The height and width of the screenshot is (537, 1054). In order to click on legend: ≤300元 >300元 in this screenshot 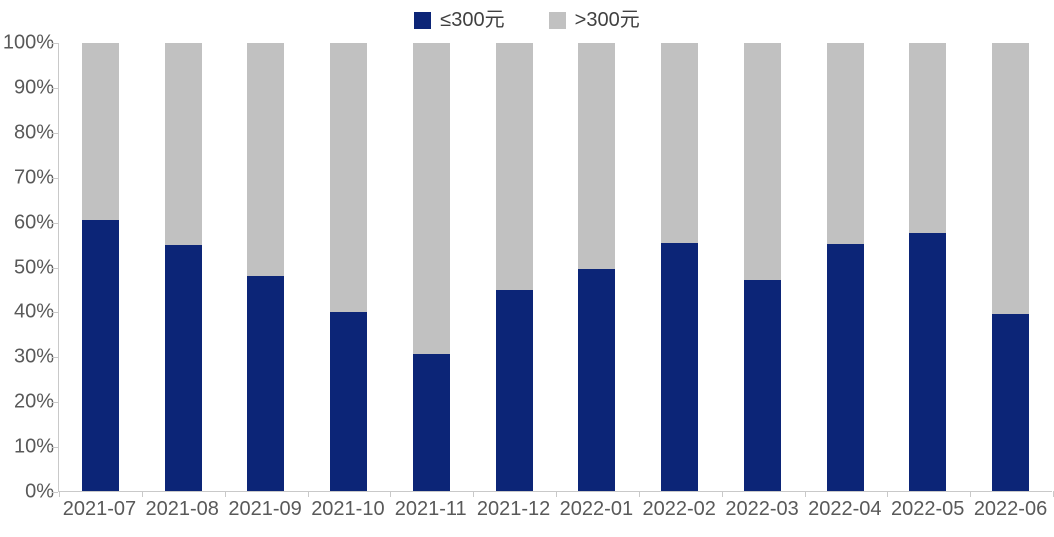, I will do `click(527, 20)`.